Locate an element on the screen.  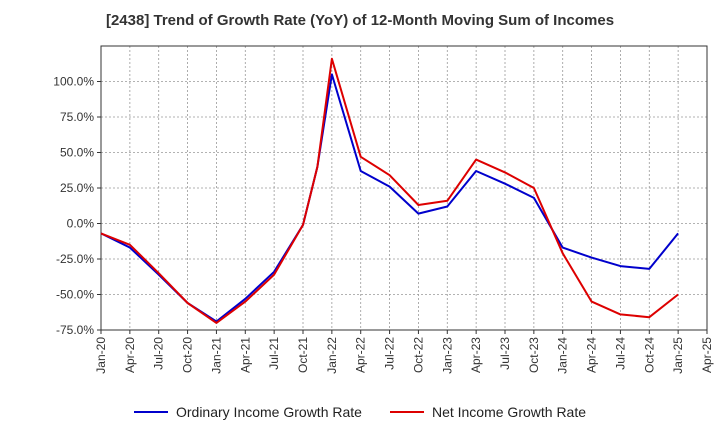
x-tick-label: Oct-20 is located at coordinates (188, 355).